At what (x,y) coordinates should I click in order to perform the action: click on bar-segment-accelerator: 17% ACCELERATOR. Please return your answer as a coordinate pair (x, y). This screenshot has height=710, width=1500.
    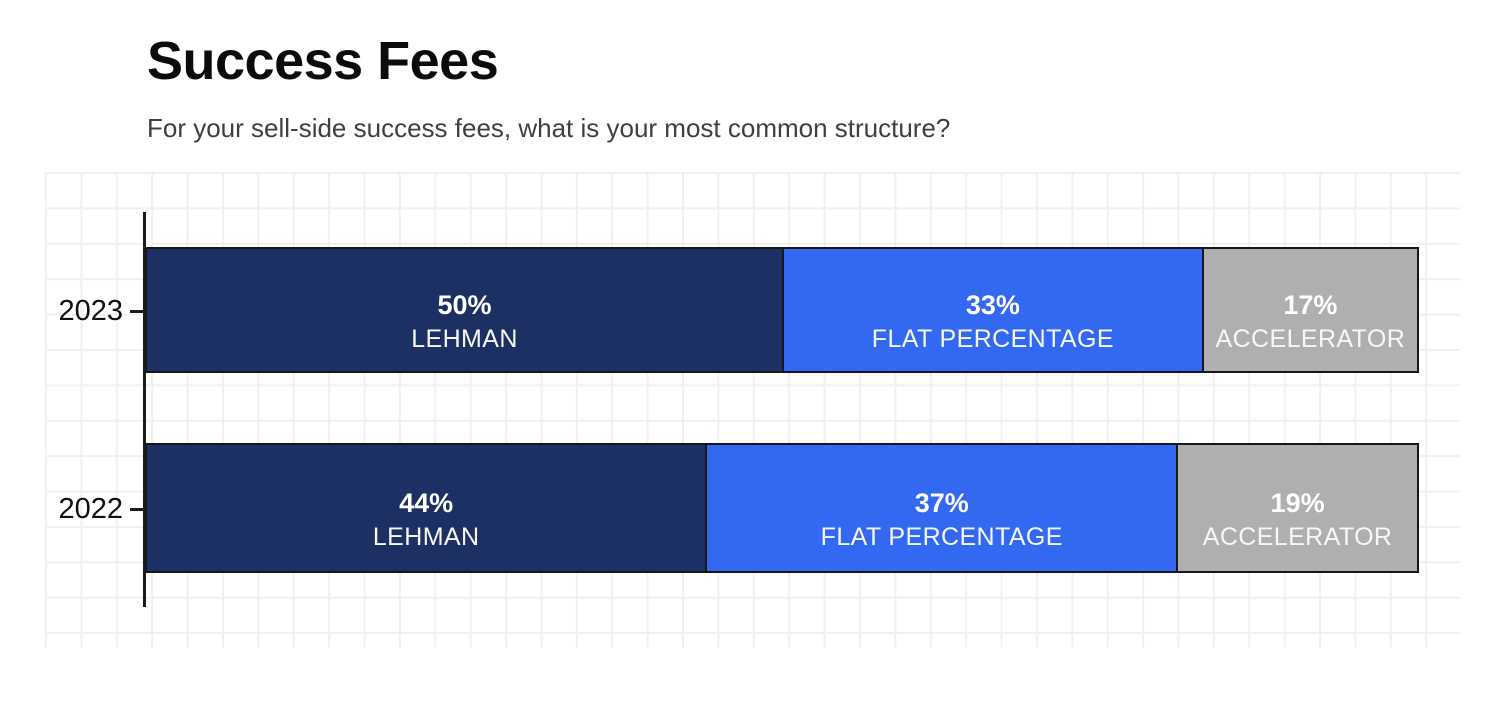
    Looking at the image, I should click on (1310, 310).